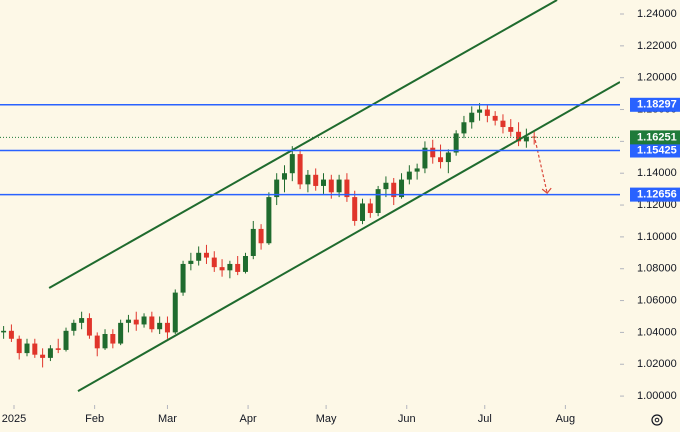 The width and height of the screenshot is (680, 432). Describe the element at coordinates (407, 419) in the screenshot. I see `x-tick-label: Jun` at that location.